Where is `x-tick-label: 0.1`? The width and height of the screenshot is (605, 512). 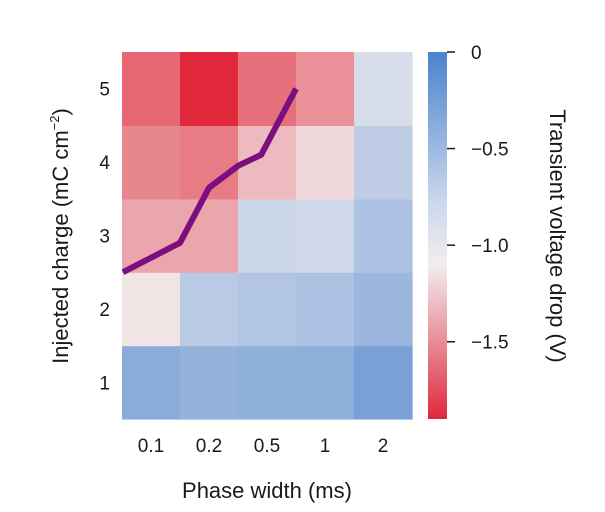 x-tick-label: 0.1 is located at coordinates (151, 446).